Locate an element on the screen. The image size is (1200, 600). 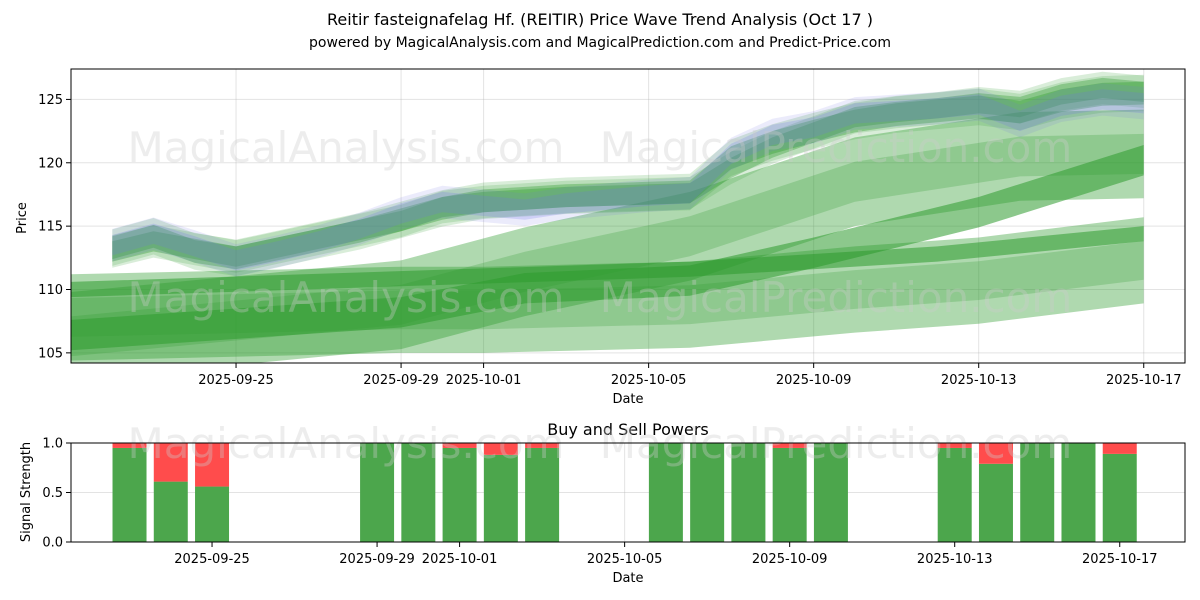
price-y-tick-label: 110 is located at coordinates (50, 290).